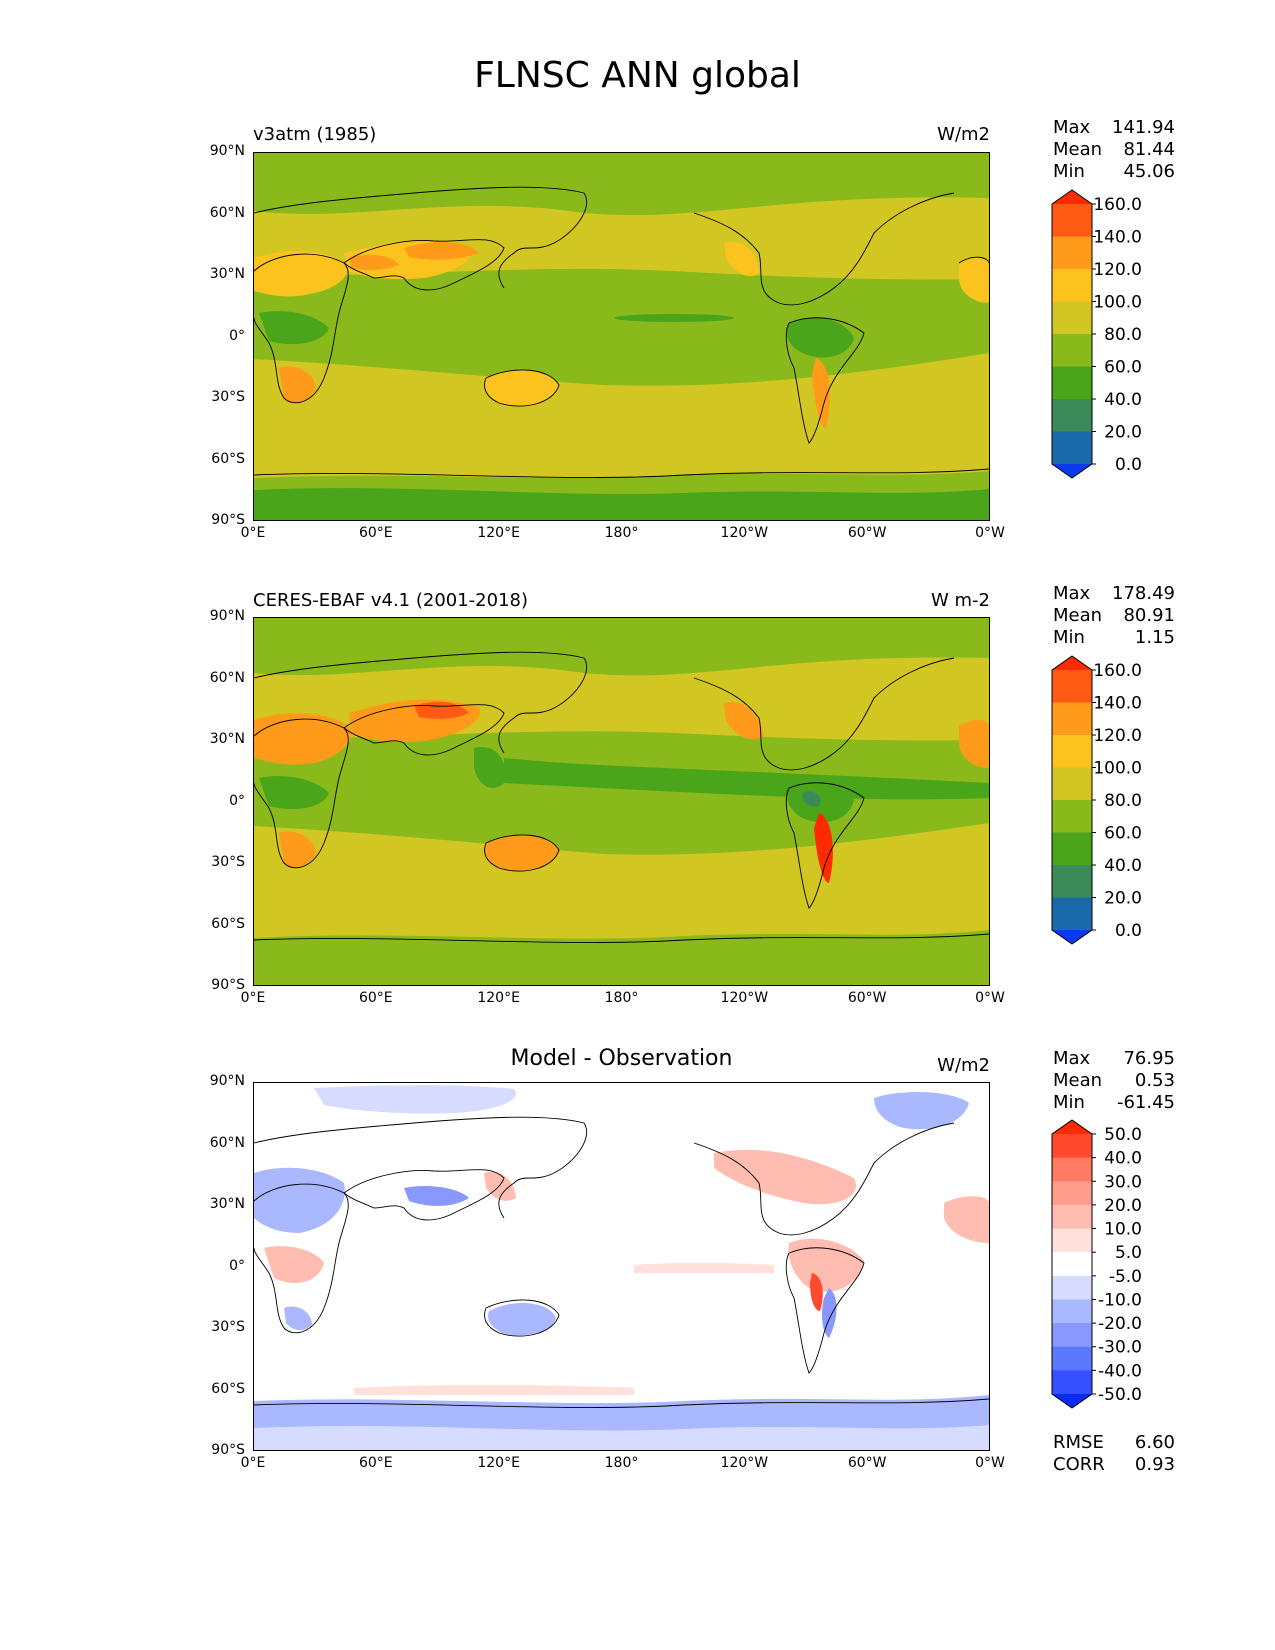  What do you see at coordinates (1120, 1324) in the screenshot?
I see `colorbar-label: -20.0` at bounding box center [1120, 1324].